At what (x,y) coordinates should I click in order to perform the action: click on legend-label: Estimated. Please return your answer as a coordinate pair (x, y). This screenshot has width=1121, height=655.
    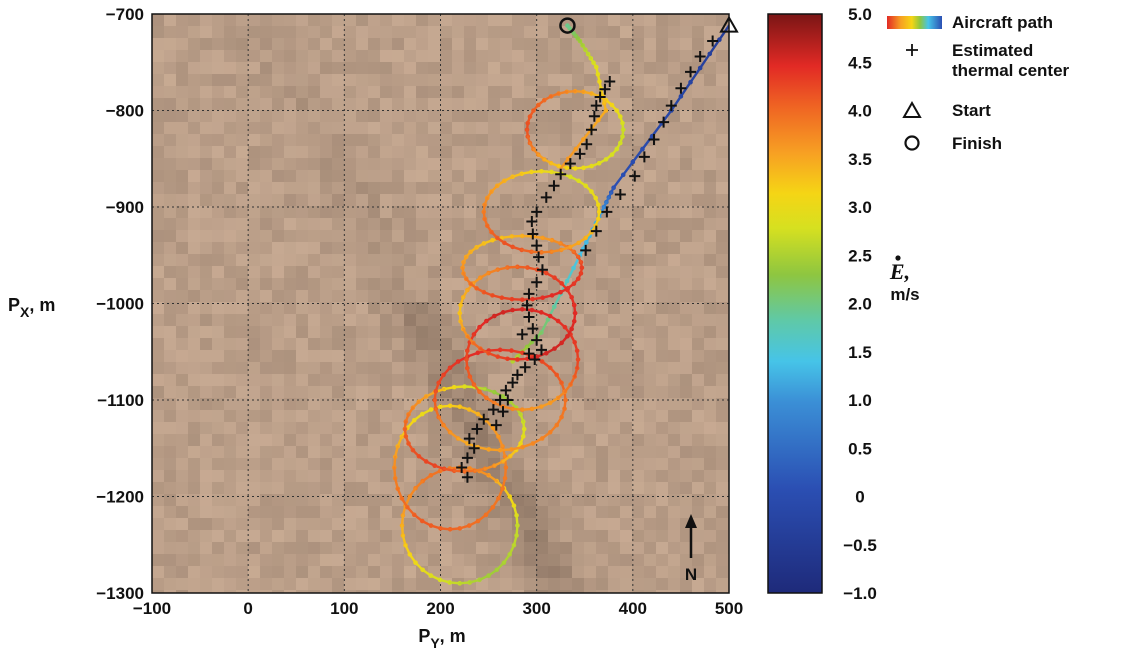
    Looking at the image, I should click on (992, 50).